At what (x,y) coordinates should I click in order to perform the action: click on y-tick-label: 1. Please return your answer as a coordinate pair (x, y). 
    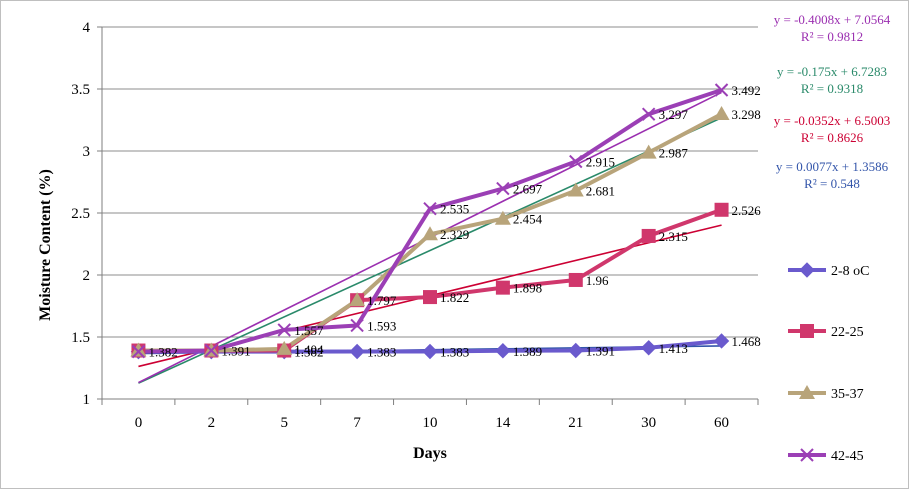
    Looking at the image, I should click on (87, 400).